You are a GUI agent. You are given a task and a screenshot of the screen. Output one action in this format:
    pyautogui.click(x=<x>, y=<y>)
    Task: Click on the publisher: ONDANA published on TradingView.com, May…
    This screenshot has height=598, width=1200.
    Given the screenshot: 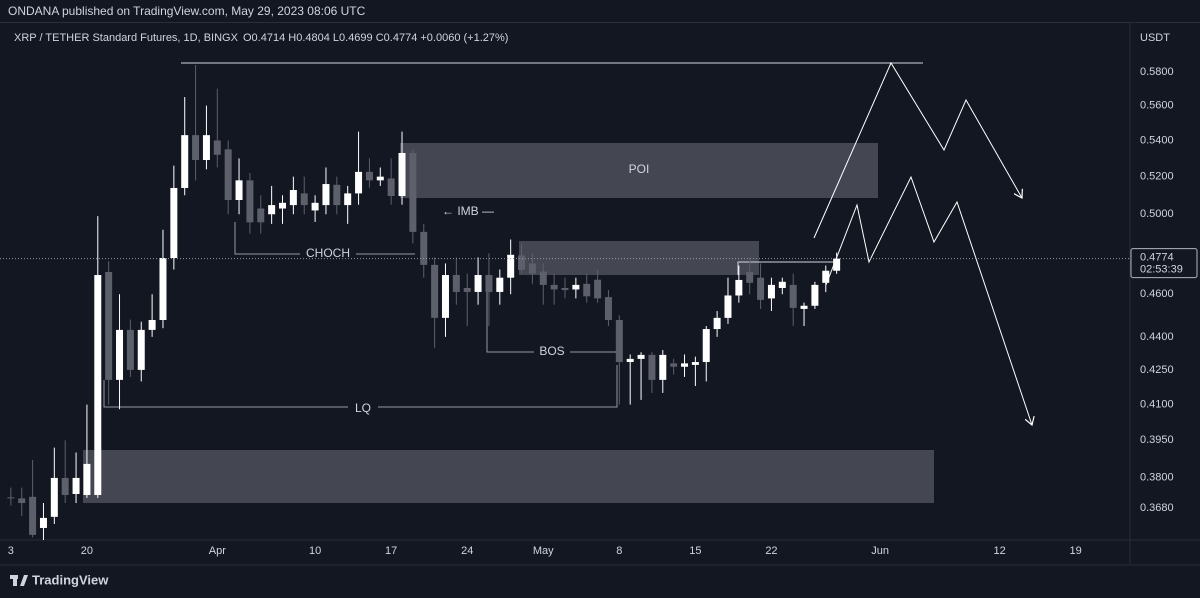 What is the action you would take?
    pyautogui.click(x=187, y=11)
    